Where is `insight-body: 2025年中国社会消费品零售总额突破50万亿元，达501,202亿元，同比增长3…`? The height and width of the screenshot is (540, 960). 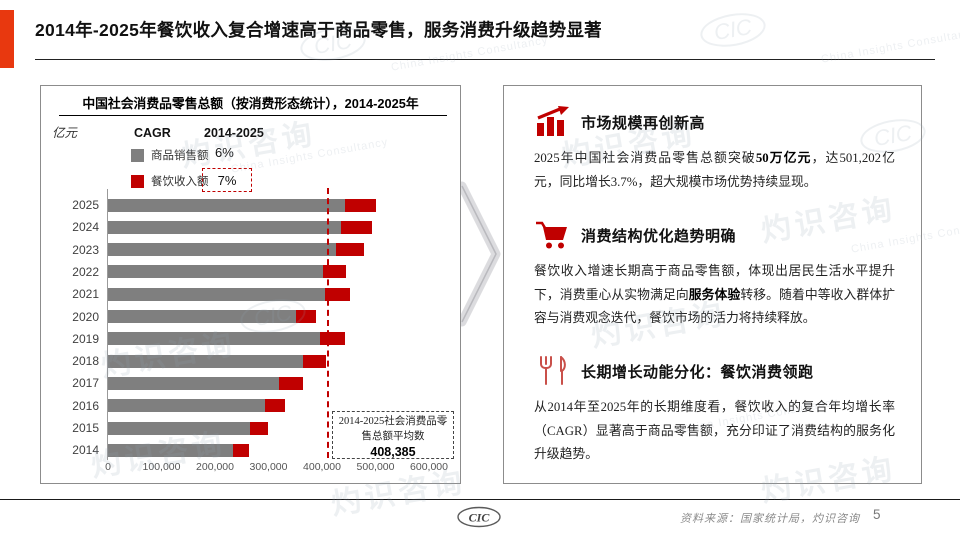
insight-body: 2025年中国社会消费品零售总额突破50万亿元，达501,202亿元，同比增长3… is located at coordinates (715, 170).